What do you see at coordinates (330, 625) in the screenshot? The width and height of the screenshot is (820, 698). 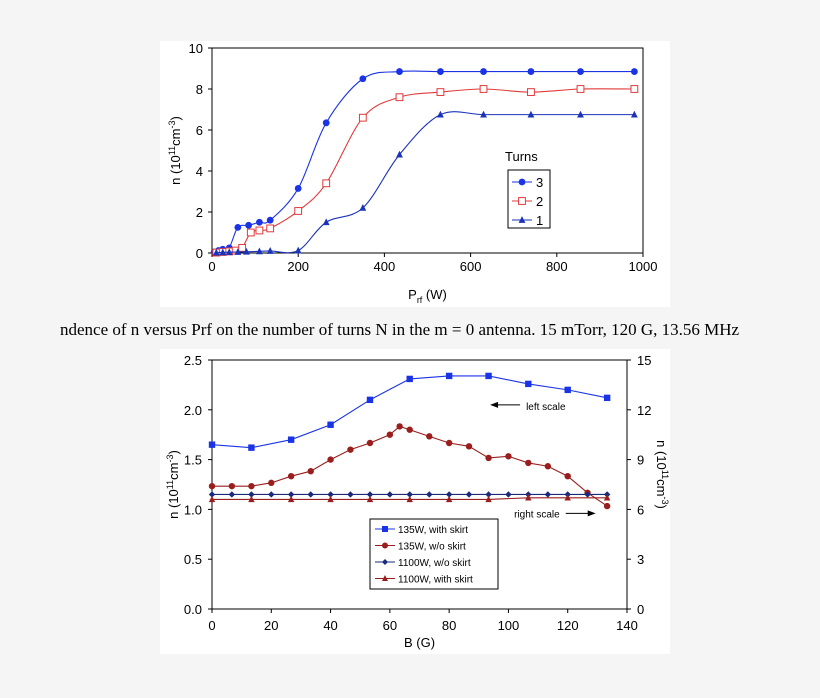 I see `x-tick-label: 40` at bounding box center [330, 625].